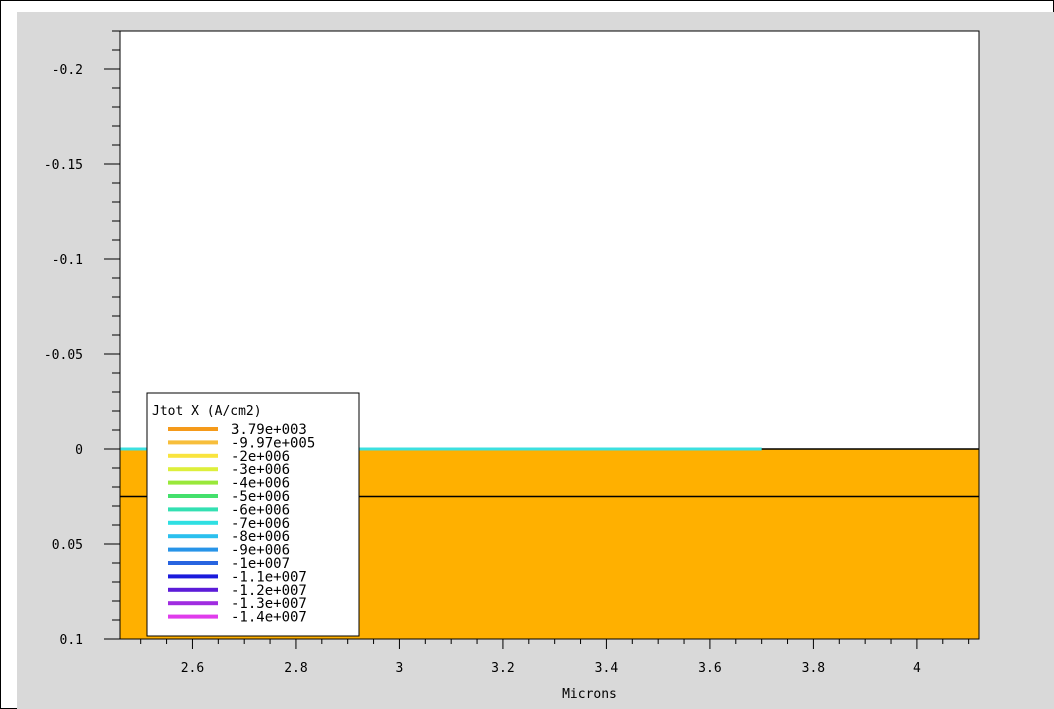 The image size is (1054, 709). Describe the element at coordinates (269, 591) in the screenshot. I see `legend-label: -1.2e+007` at that location.